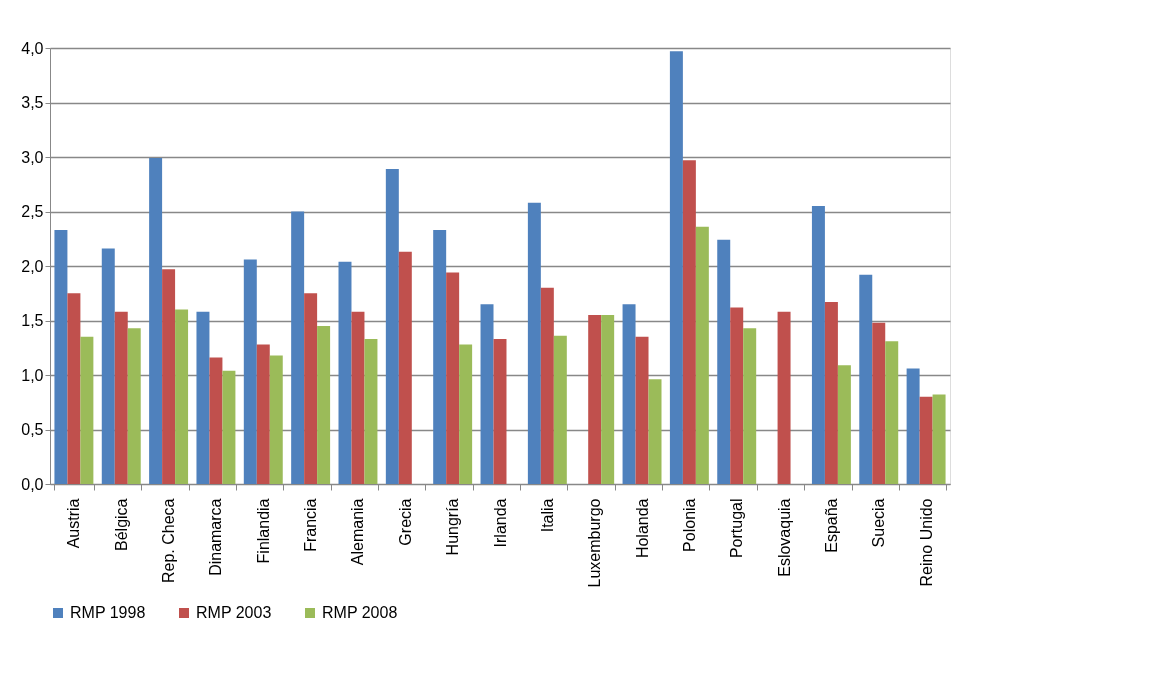 This screenshot has height=682, width=1149. Describe the element at coordinates (234, 612) in the screenshot. I see `legend-label: RMP 2003` at that location.